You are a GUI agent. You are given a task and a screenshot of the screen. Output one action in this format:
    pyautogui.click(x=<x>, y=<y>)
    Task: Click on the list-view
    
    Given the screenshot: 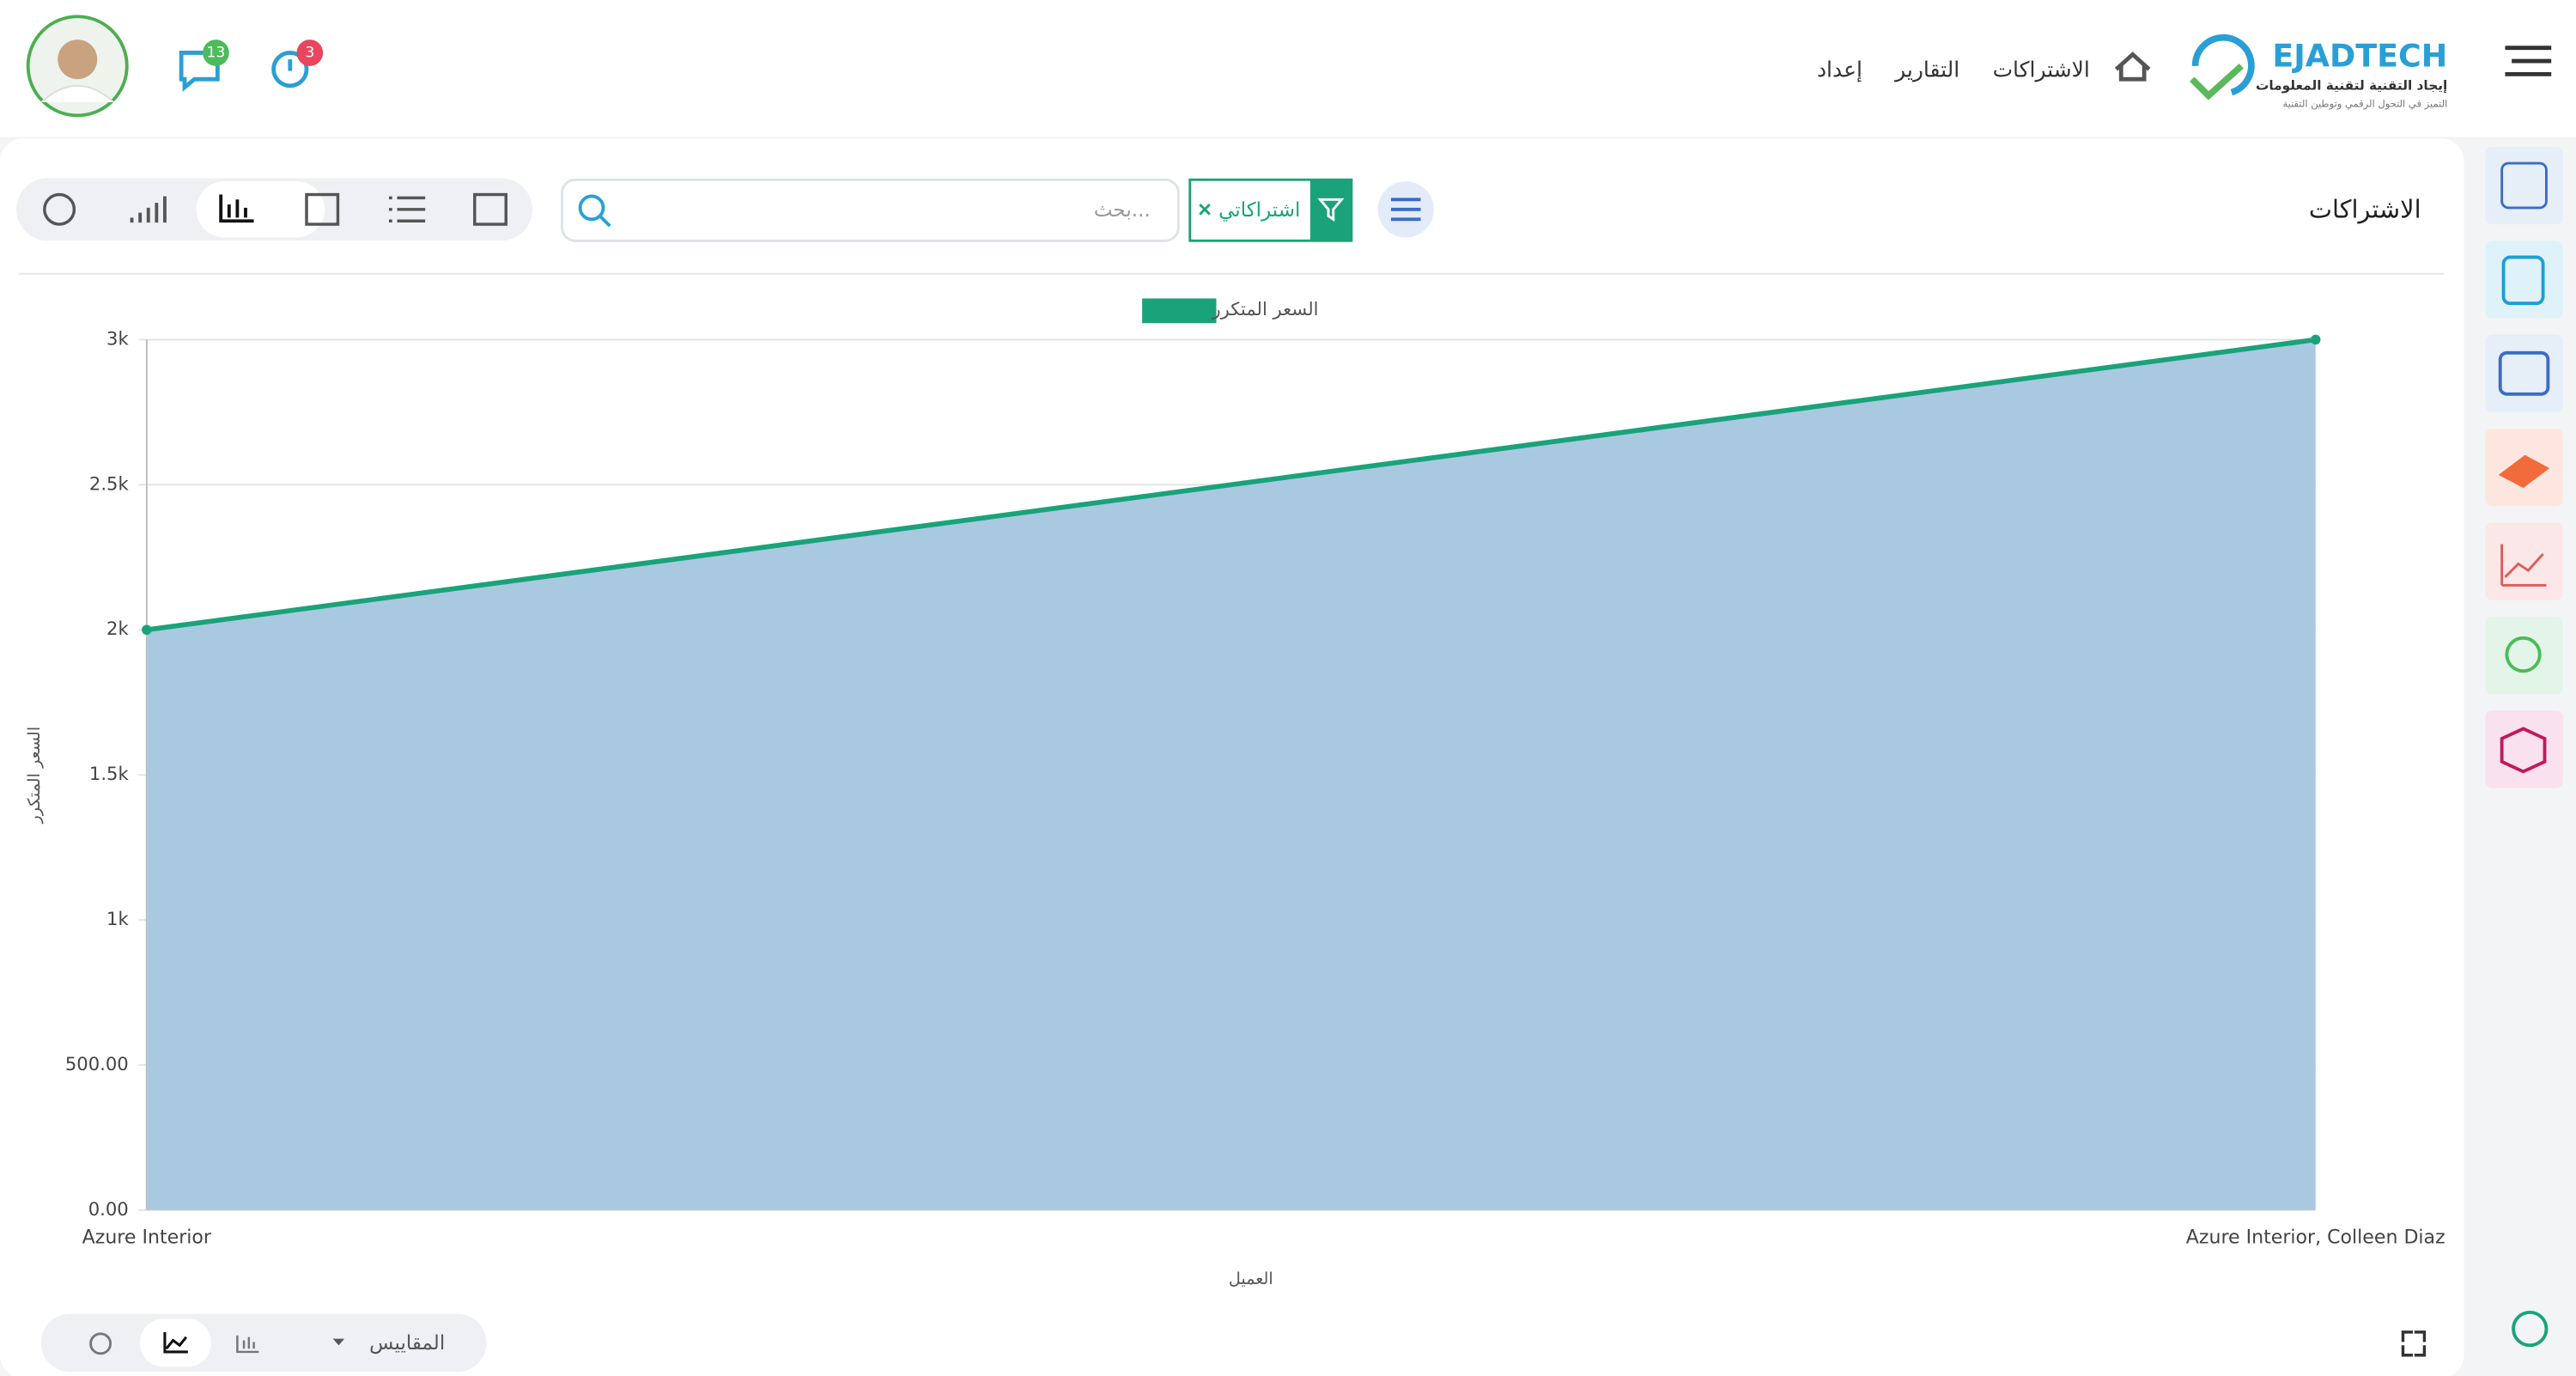 What is the action you would take?
    pyautogui.click(x=407, y=209)
    